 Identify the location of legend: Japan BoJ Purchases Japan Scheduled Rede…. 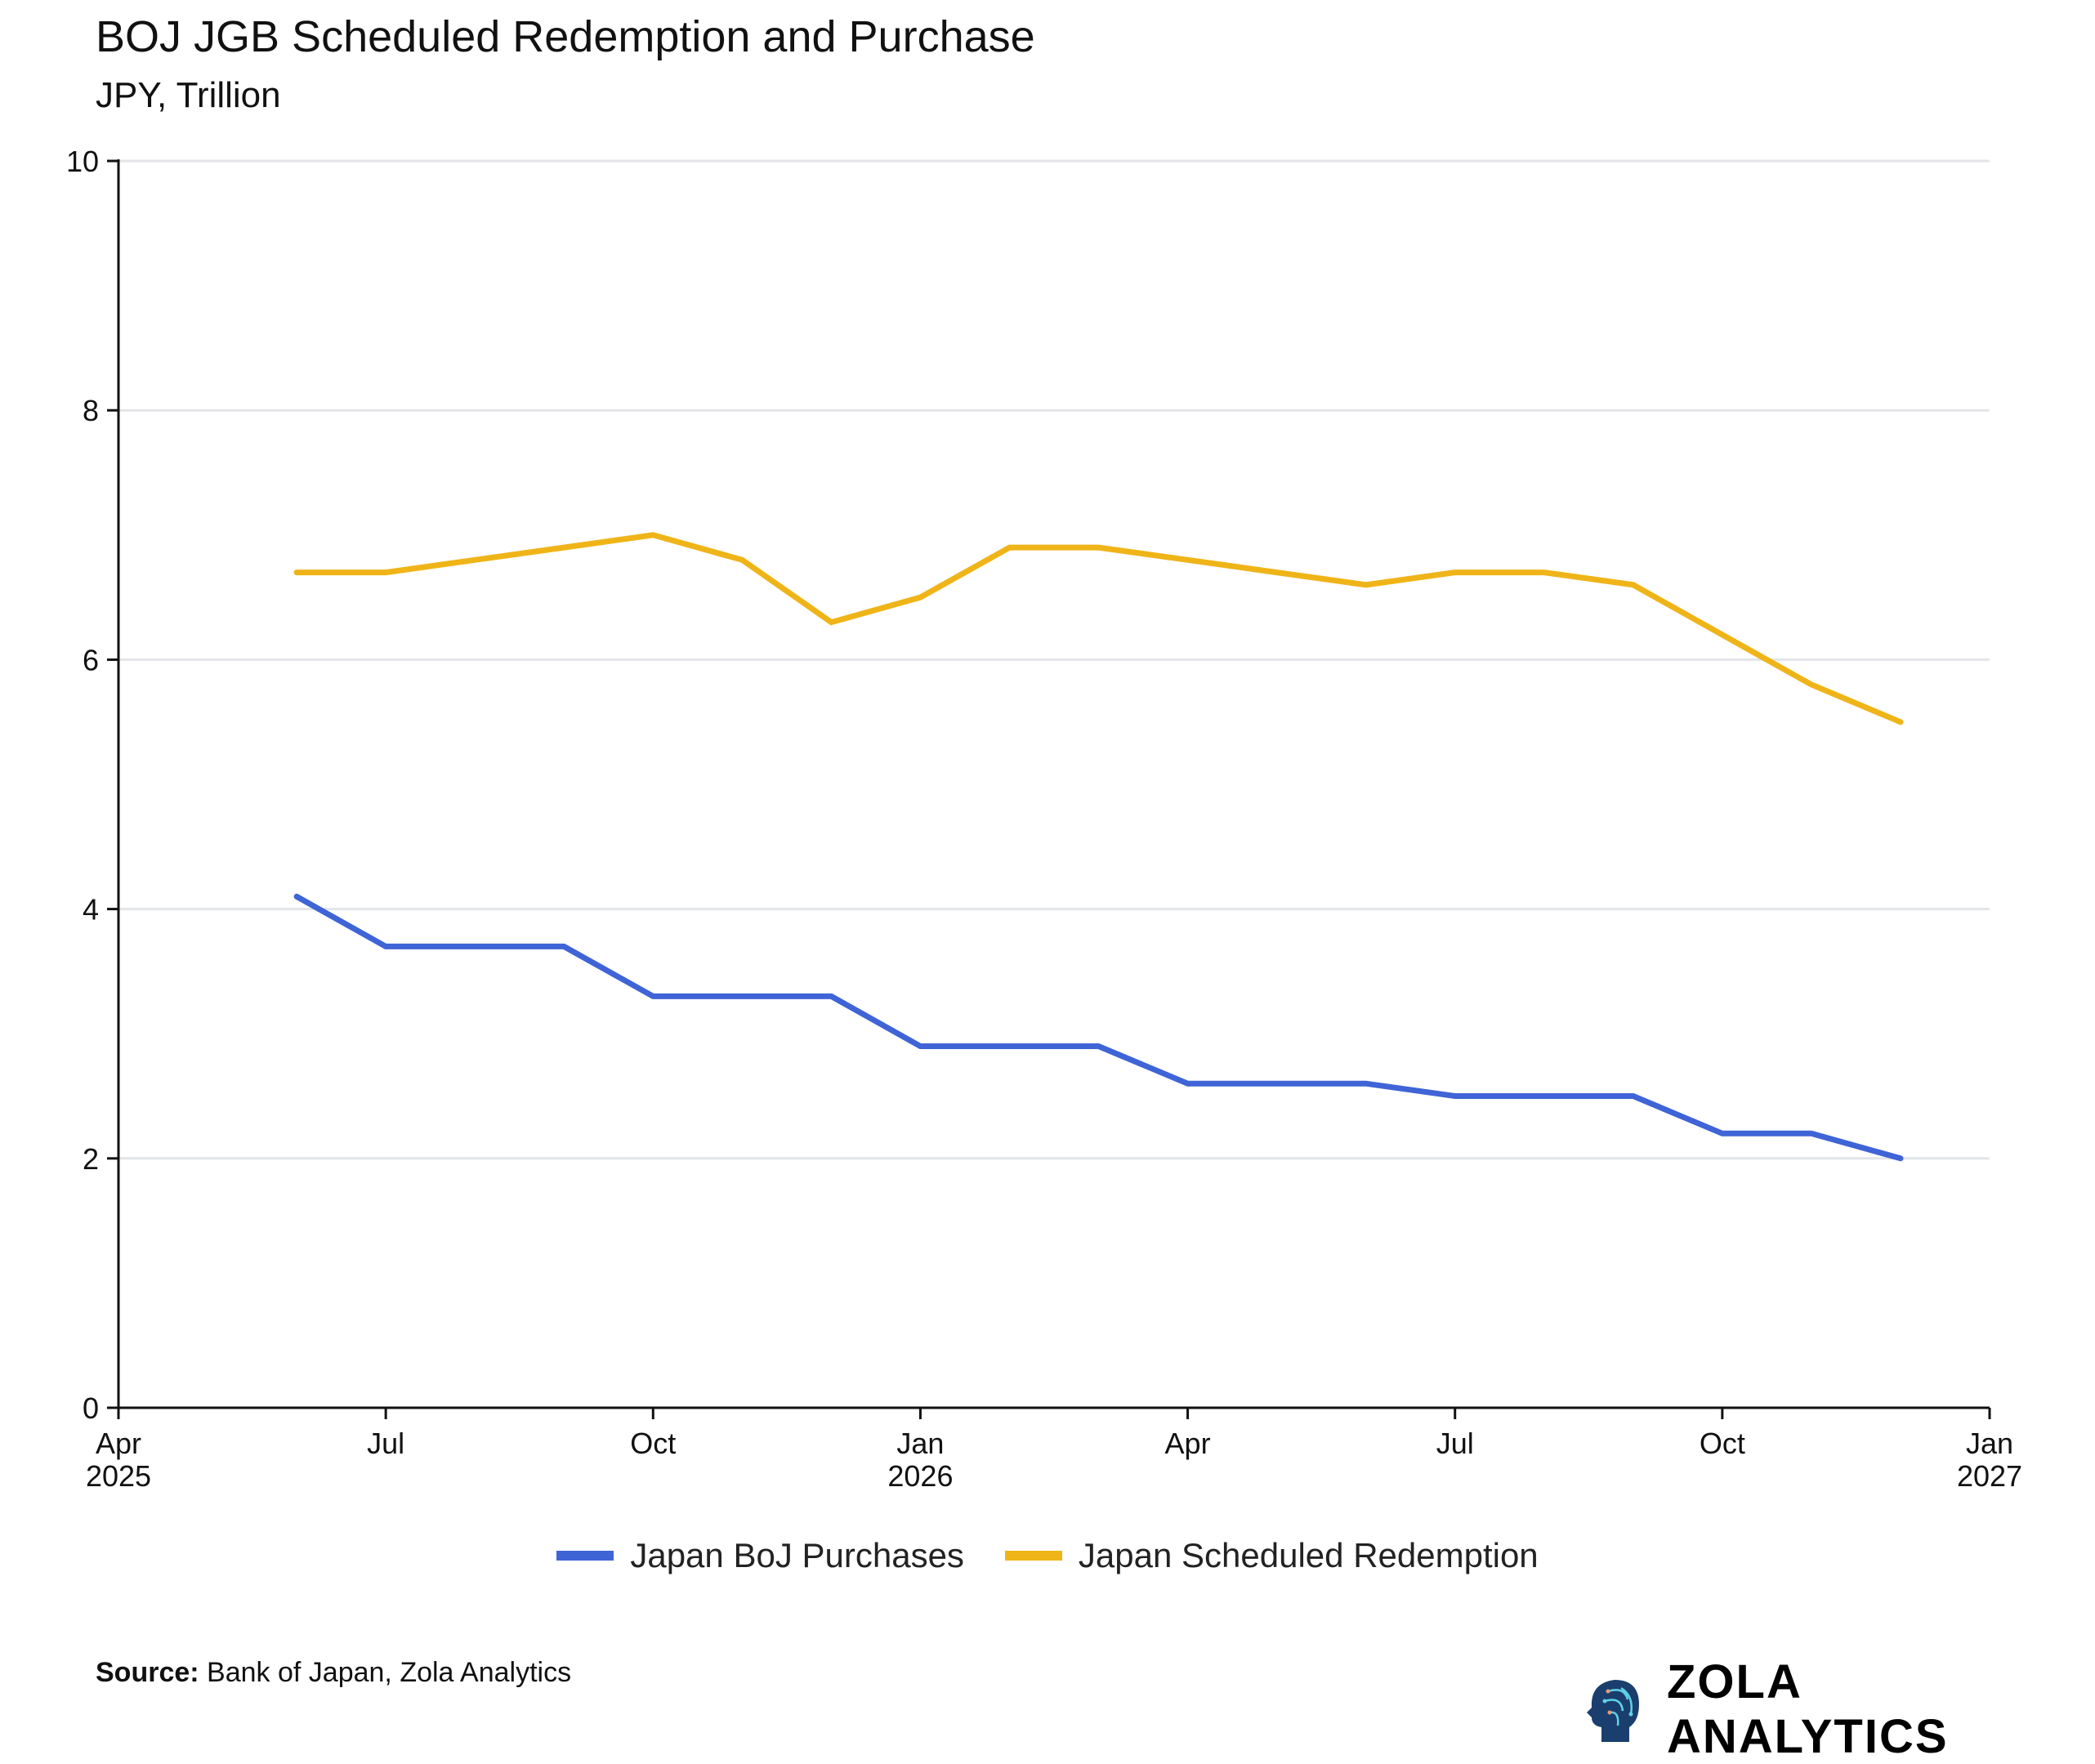
(1047, 1555).